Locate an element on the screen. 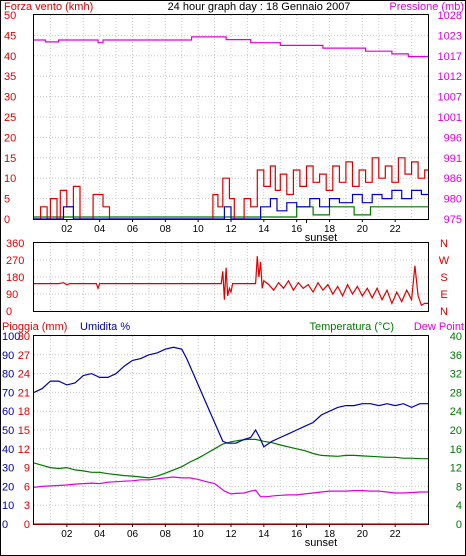 The image size is (466, 556). rain-tick-label: 15 is located at coordinates (24, 431).